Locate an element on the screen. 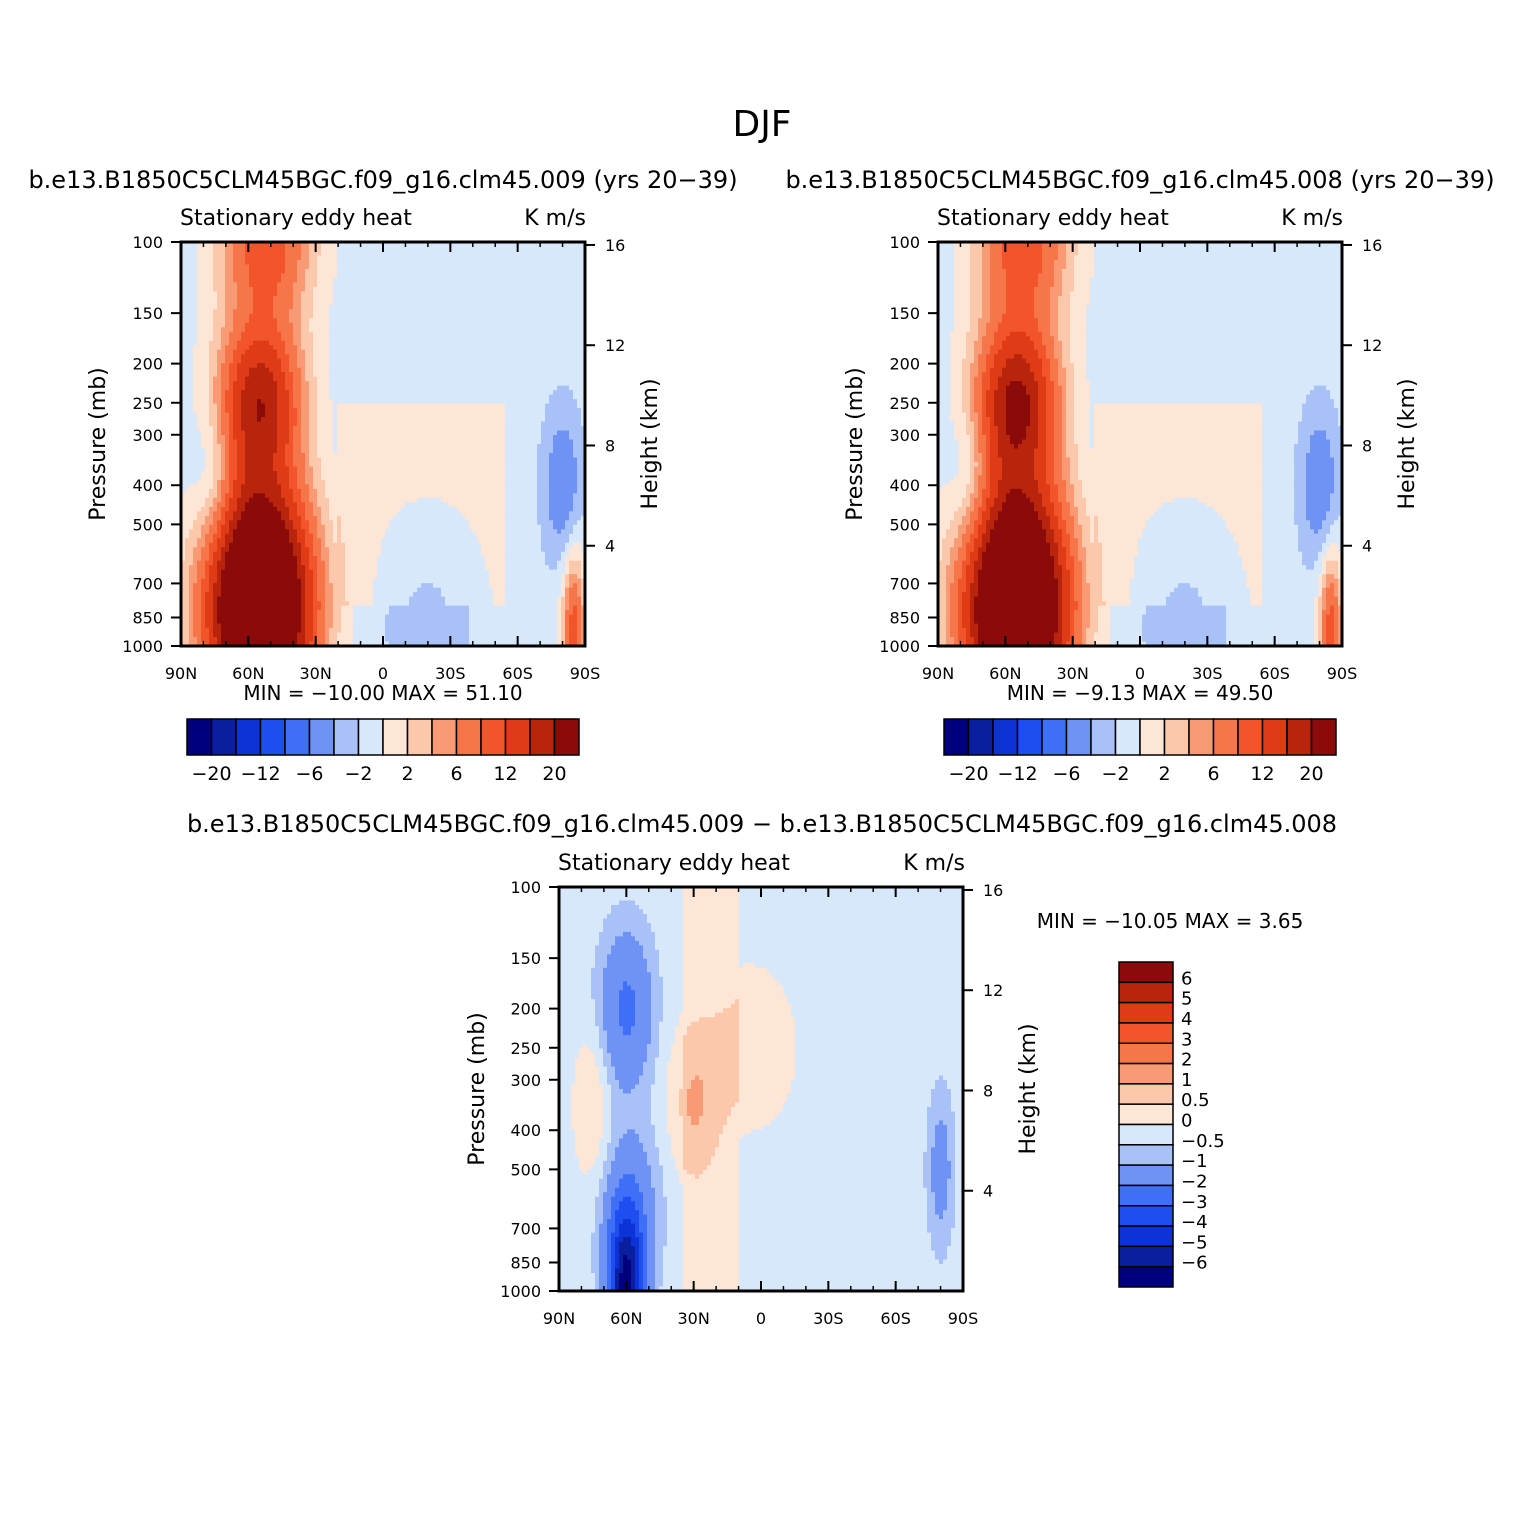 This screenshot has width=1524, height=1524. y-right-tick-label: 12 is located at coordinates (993, 990).